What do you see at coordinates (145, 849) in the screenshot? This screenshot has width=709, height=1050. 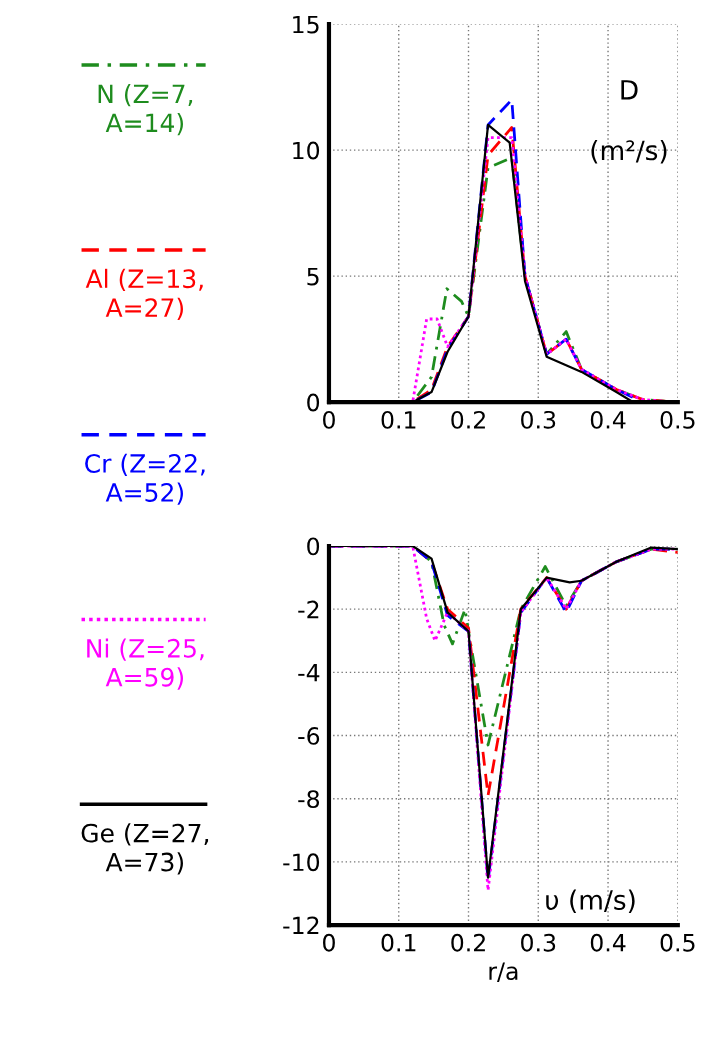 I see `legend-label: Ge (Z=27, A=73)` at bounding box center [145, 849].